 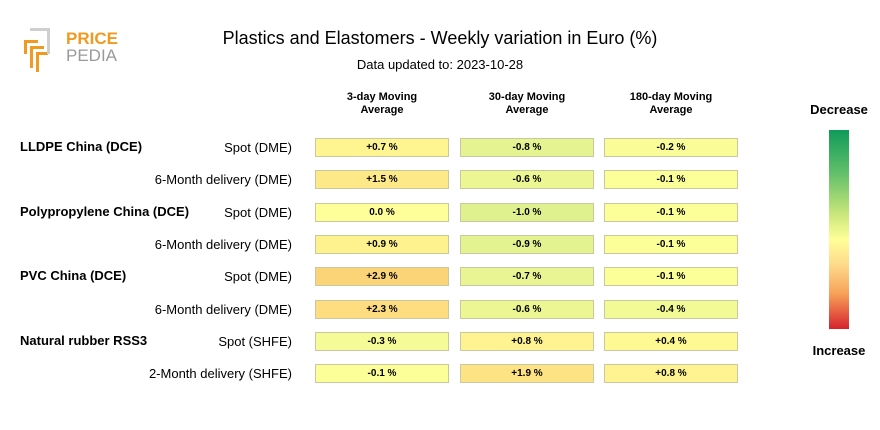 I want to click on logo-mark-icon, so click(x=37, y=50).